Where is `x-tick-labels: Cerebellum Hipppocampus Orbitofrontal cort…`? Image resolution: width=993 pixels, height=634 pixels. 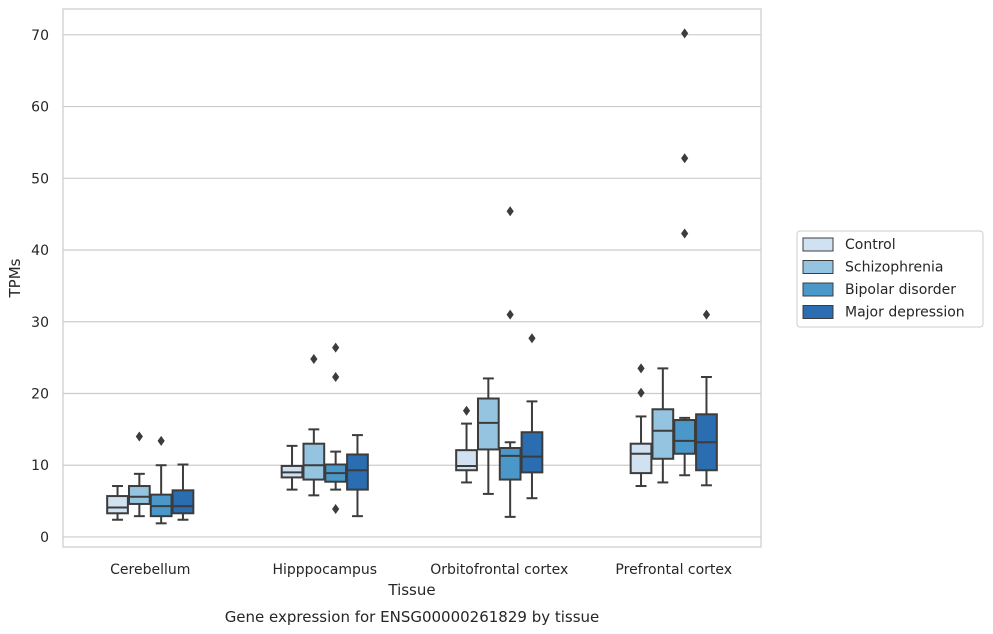
x-tick-labels: Cerebellum Hipppocampus Orbitofrontal cort… is located at coordinates (421, 570).